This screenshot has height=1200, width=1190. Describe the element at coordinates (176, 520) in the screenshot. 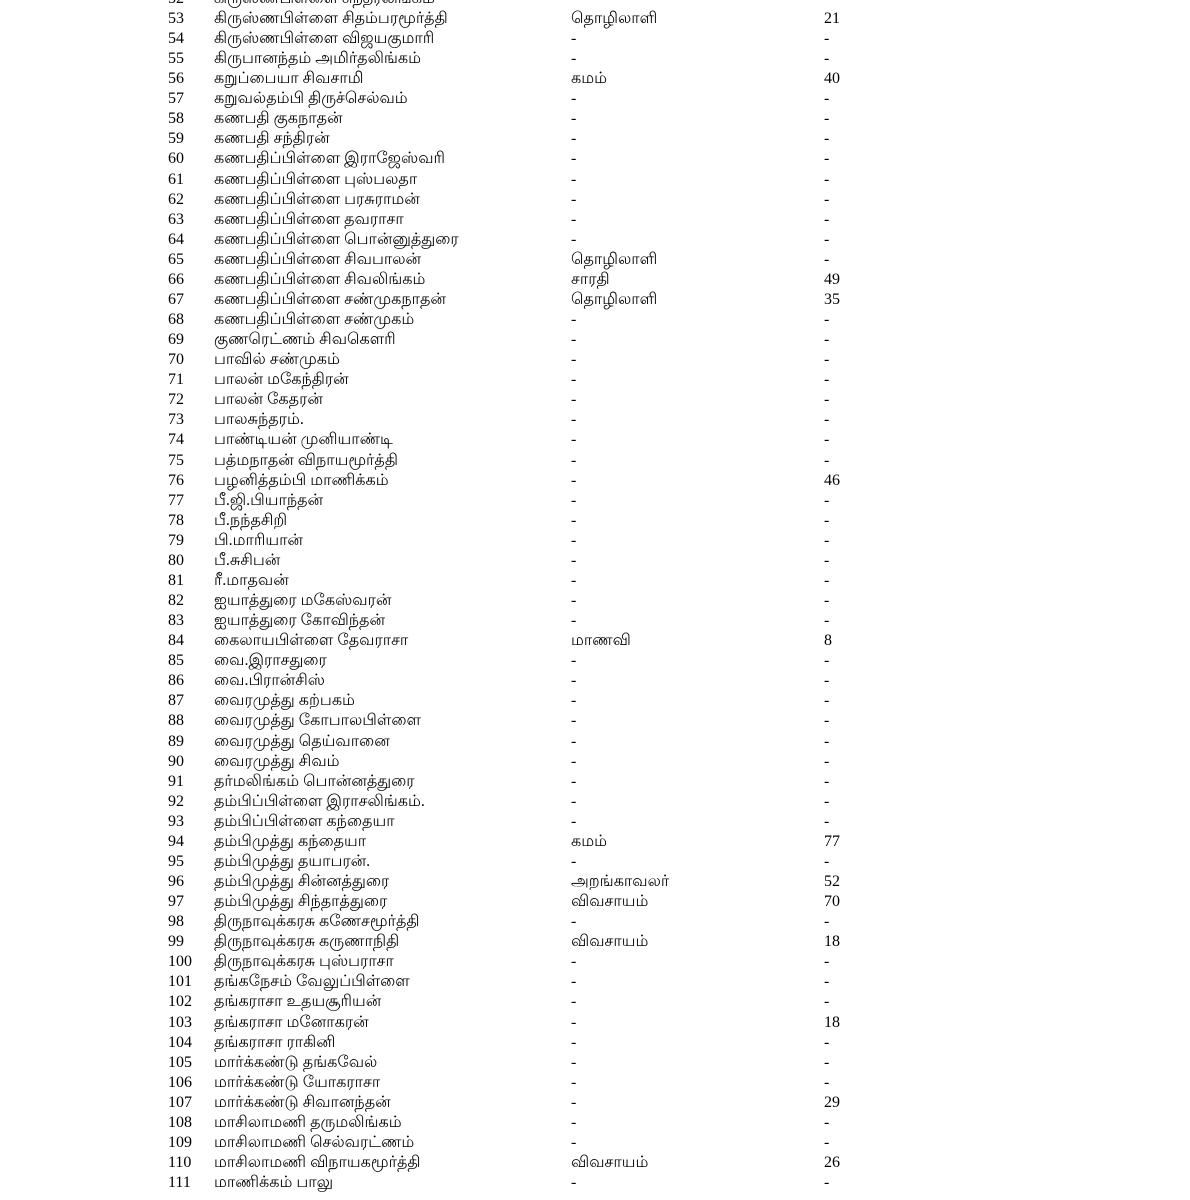

I see `row-number: 78` at that location.